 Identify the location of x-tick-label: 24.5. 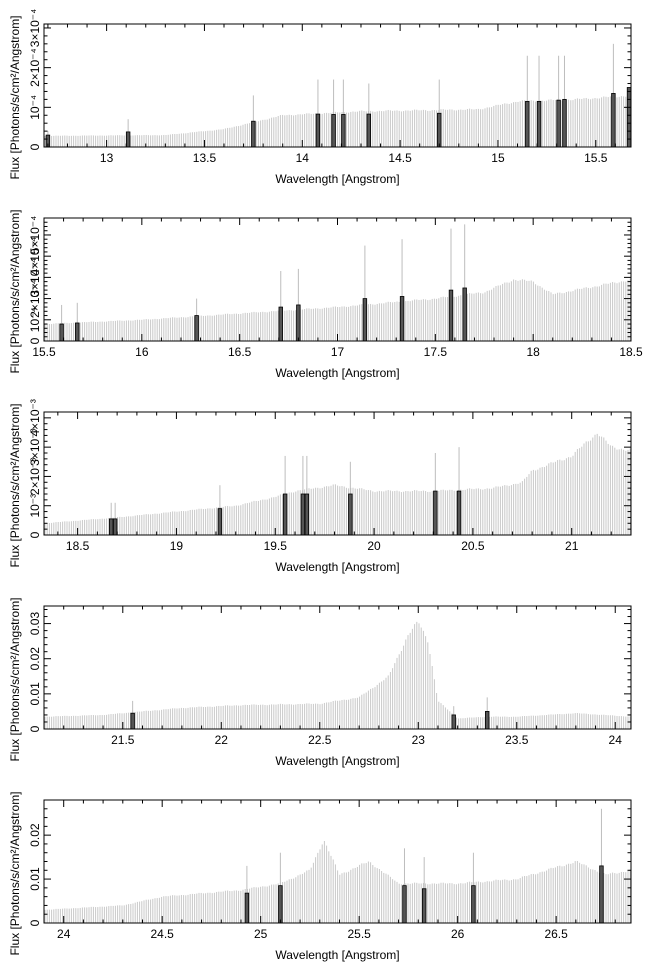
(163, 934).